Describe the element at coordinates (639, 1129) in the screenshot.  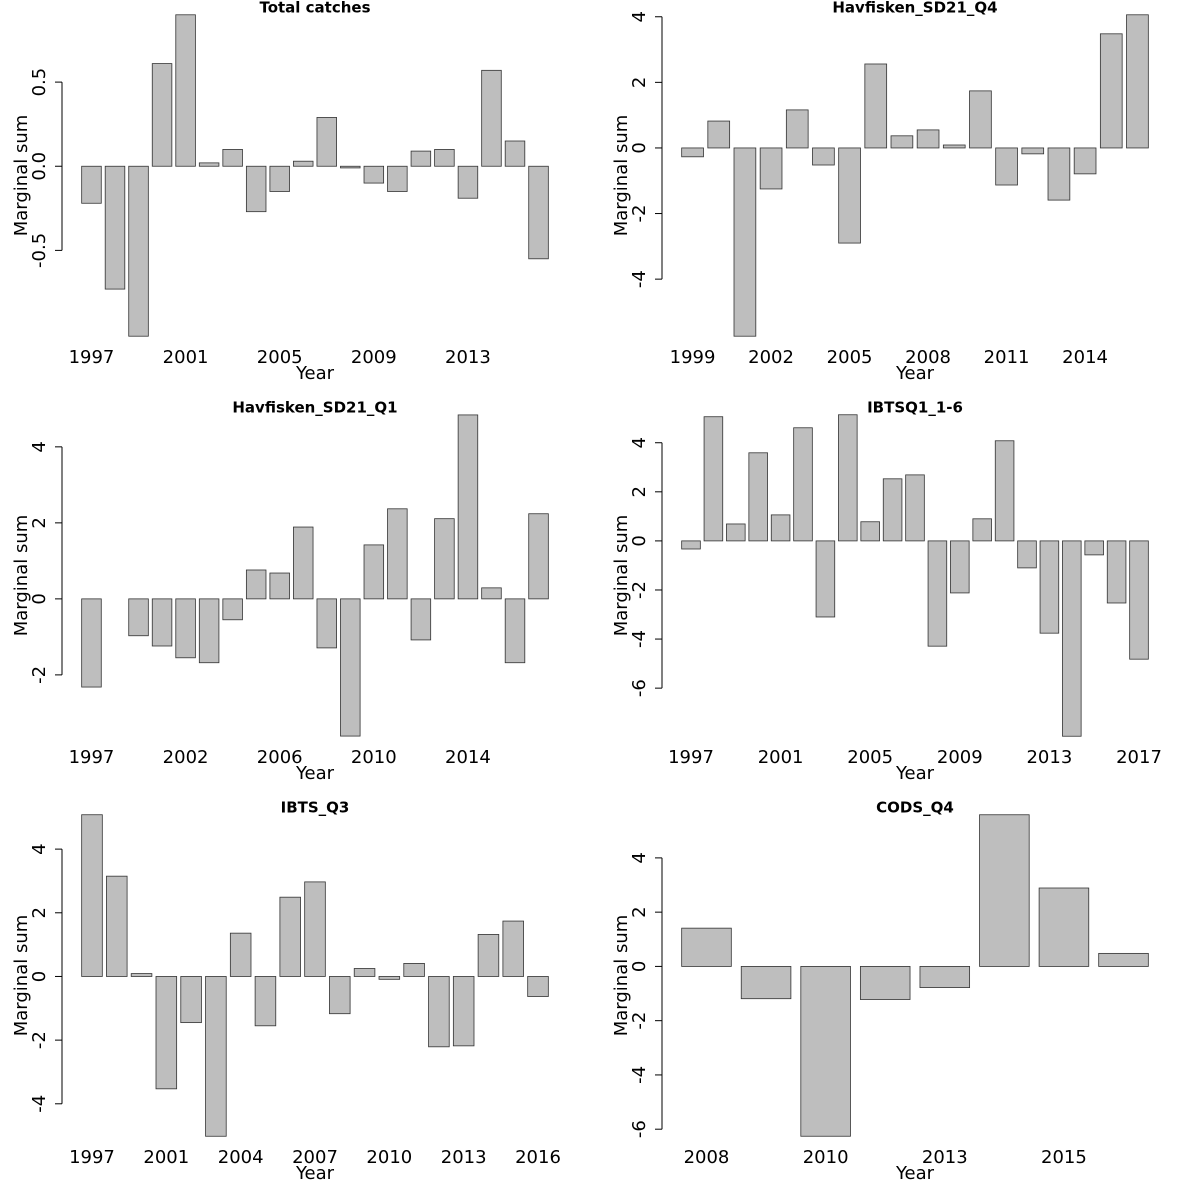
I see `y-tick-label: -6` at that location.